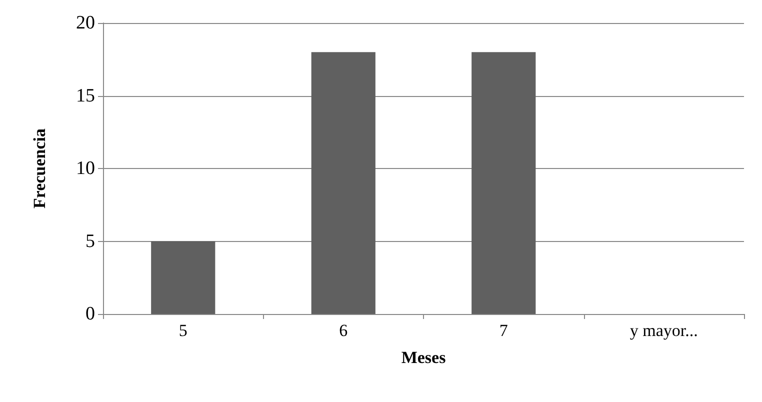  What do you see at coordinates (85, 23) in the screenshot?
I see `y-tick-label: 20` at bounding box center [85, 23].